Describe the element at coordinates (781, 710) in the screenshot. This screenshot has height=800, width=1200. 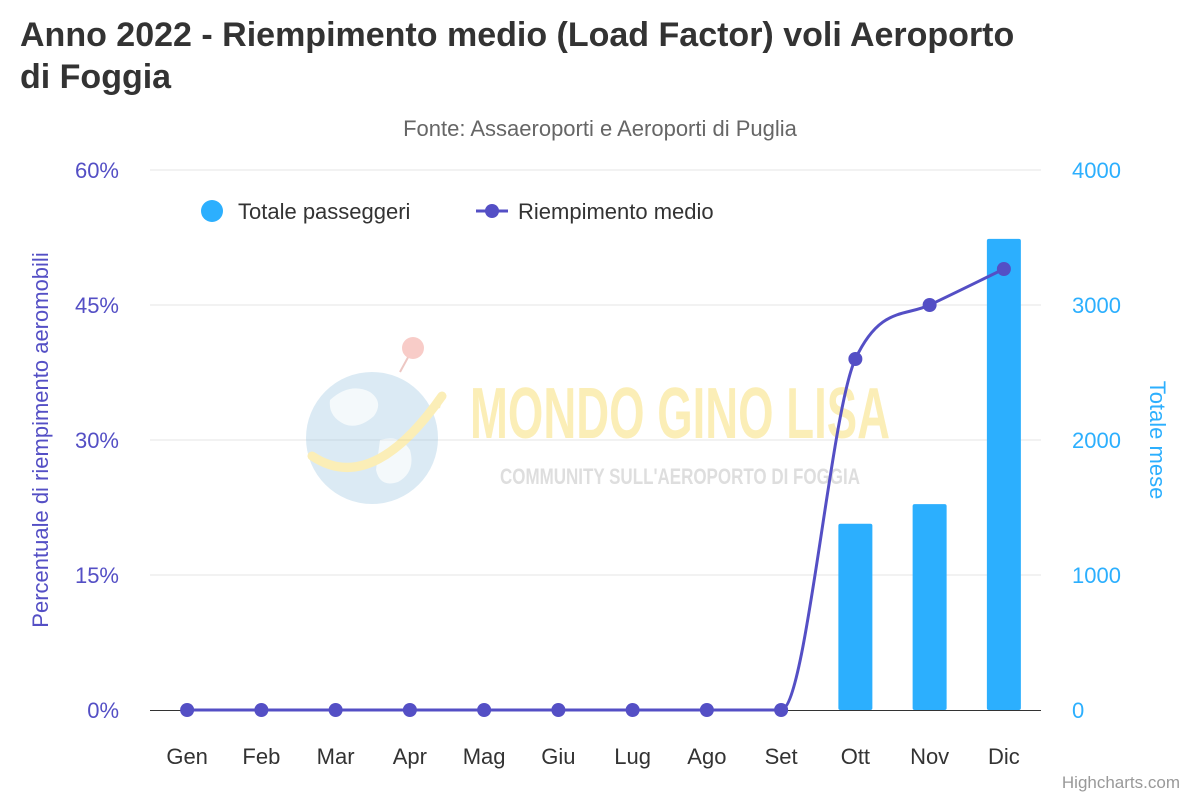
I see `line-point-set` at that location.